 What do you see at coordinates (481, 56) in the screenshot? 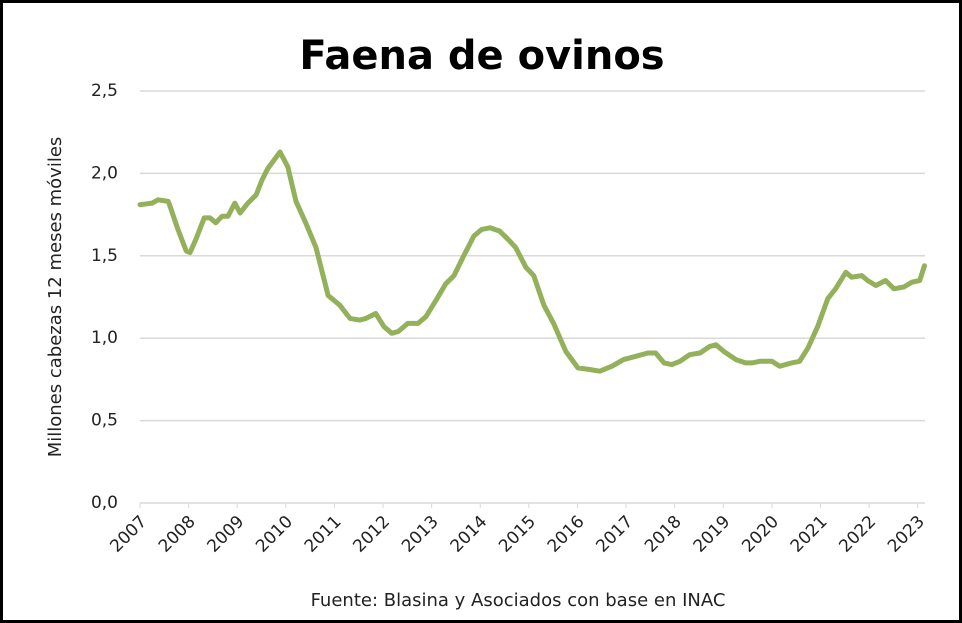
I see `chart-title: Faena de ovinos` at bounding box center [481, 56].